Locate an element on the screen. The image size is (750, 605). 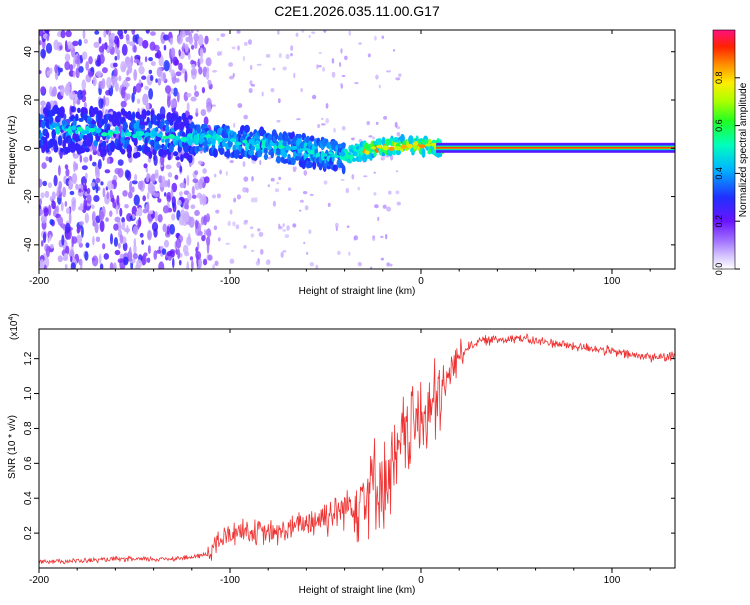
spectrogram-x-label: Height of straight line (km) is located at coordinates (357, 291).